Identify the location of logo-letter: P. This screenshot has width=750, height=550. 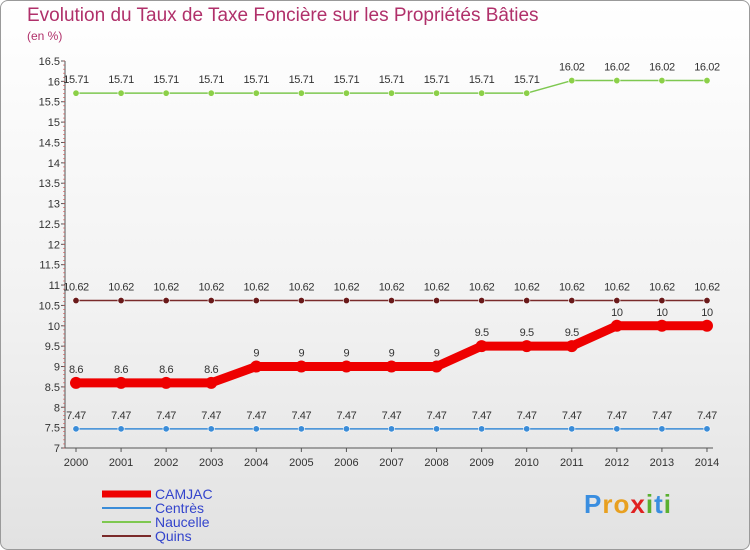
(593, 504).